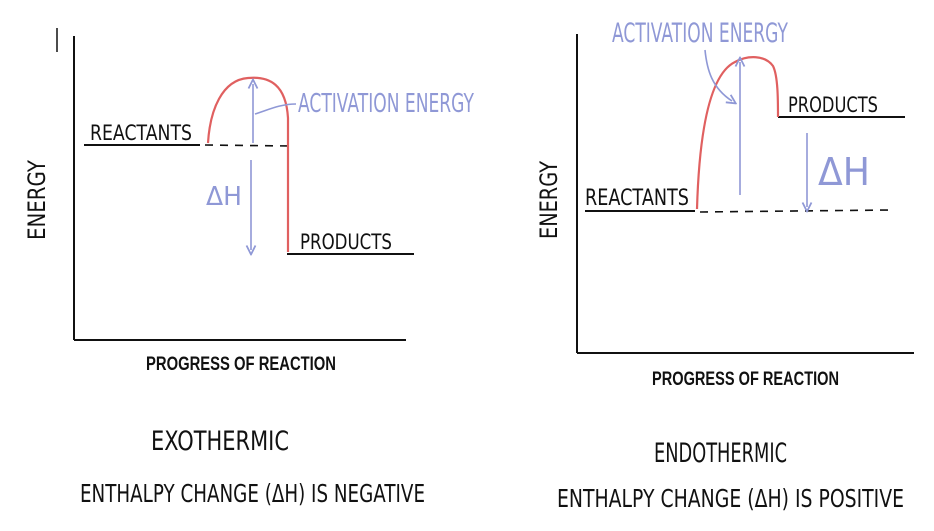  What do you see at coordinates (730, 498) in the screenshot?
I see `right-caption-line: ENTHALPY CHANGE (ΔH) IS POSITIVE` at bounding box center [730, 498].